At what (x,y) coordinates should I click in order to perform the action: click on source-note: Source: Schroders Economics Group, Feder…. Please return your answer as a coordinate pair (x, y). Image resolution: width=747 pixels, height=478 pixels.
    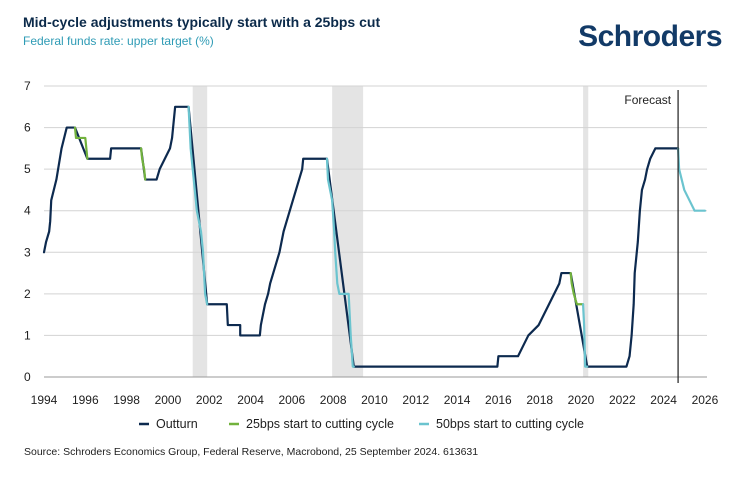
    Looking at the image, I should click on (251, 452).